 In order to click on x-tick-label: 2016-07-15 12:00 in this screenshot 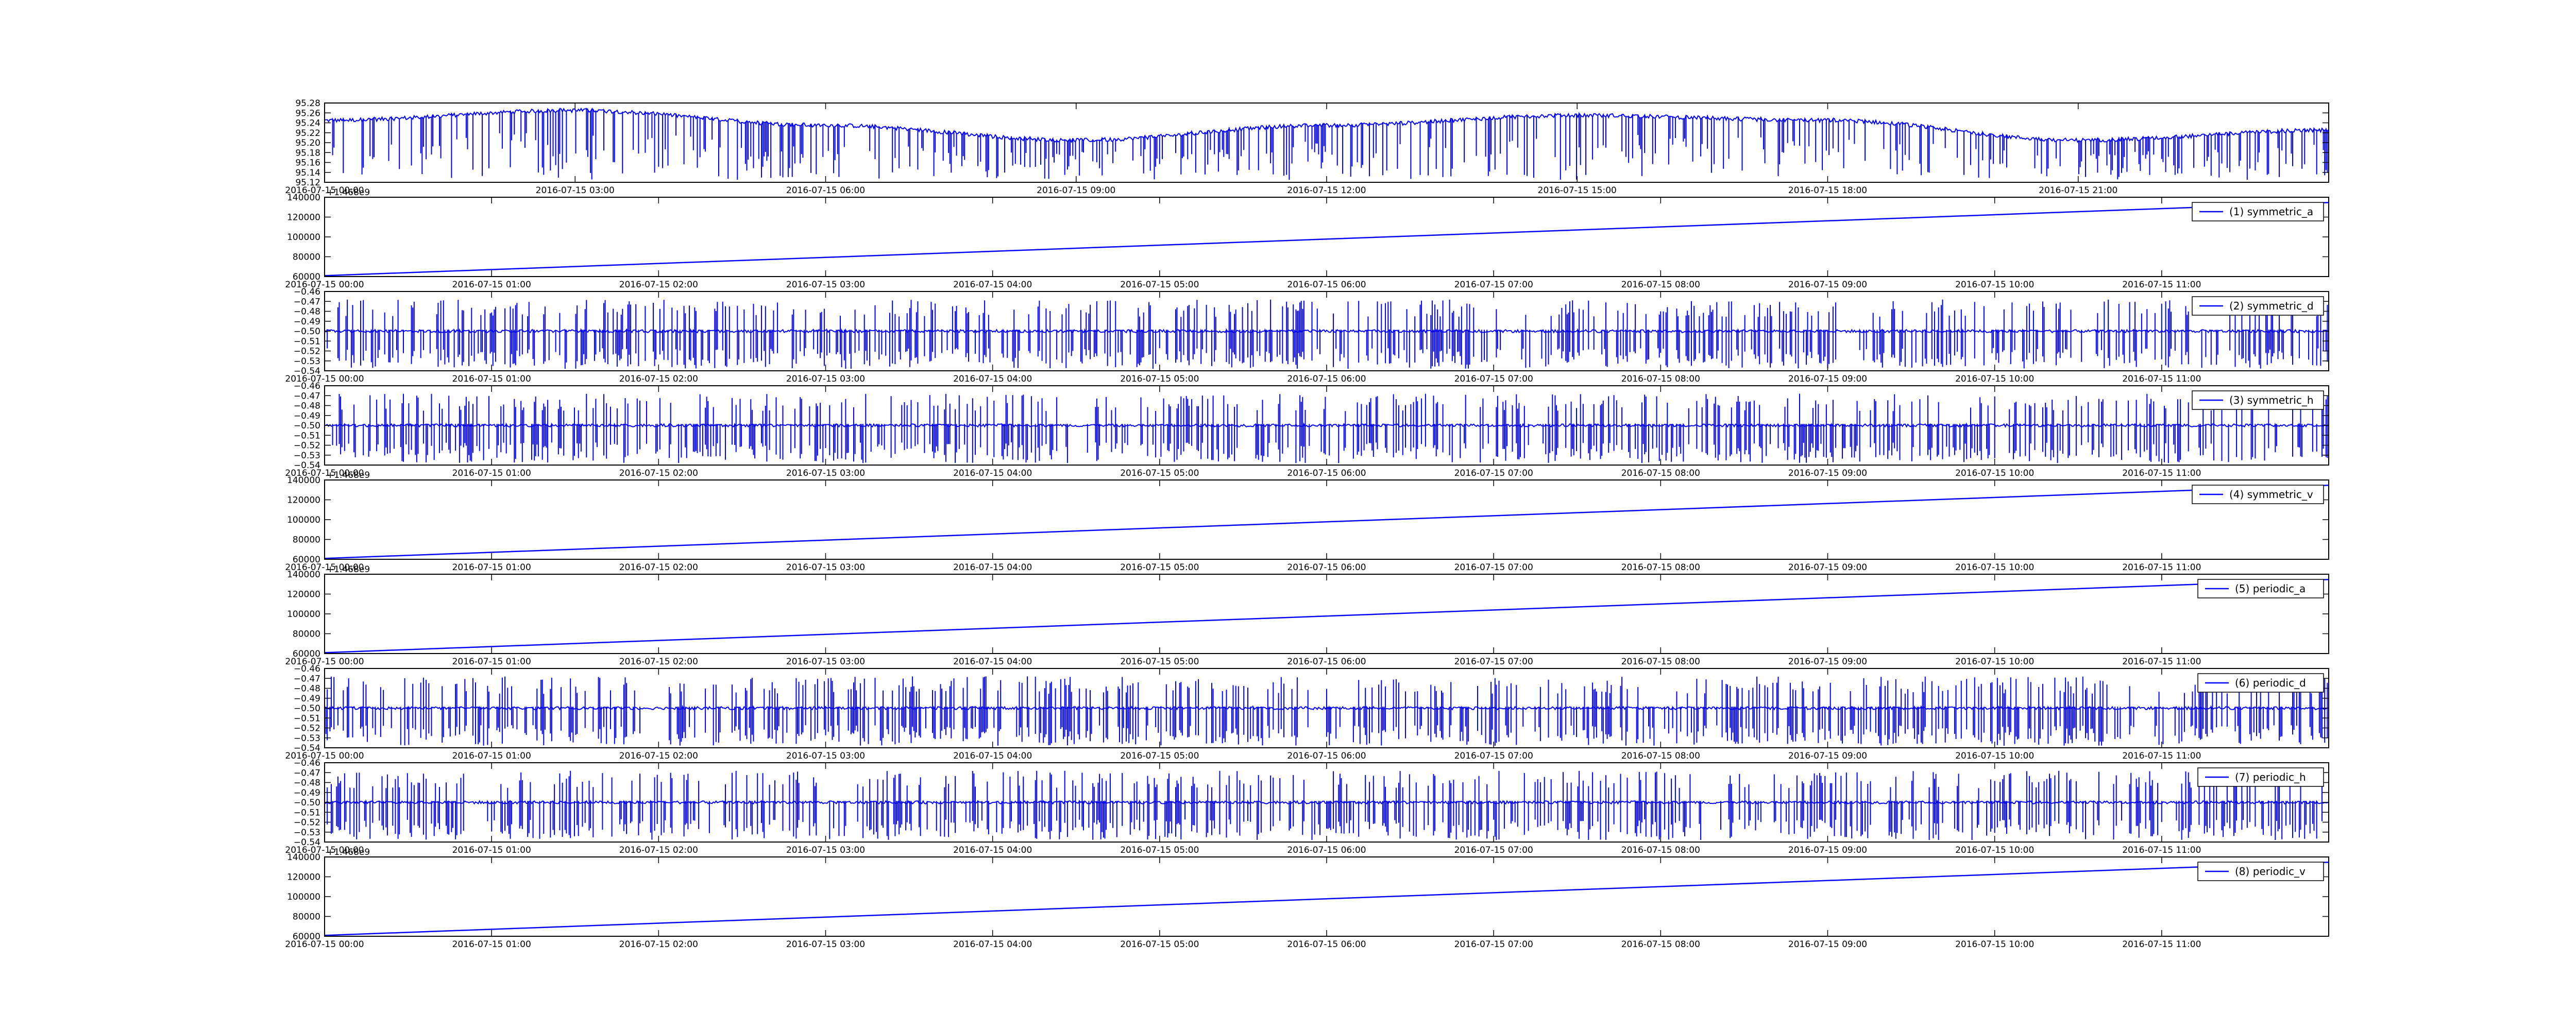, I will do `click(1326, 190)`.